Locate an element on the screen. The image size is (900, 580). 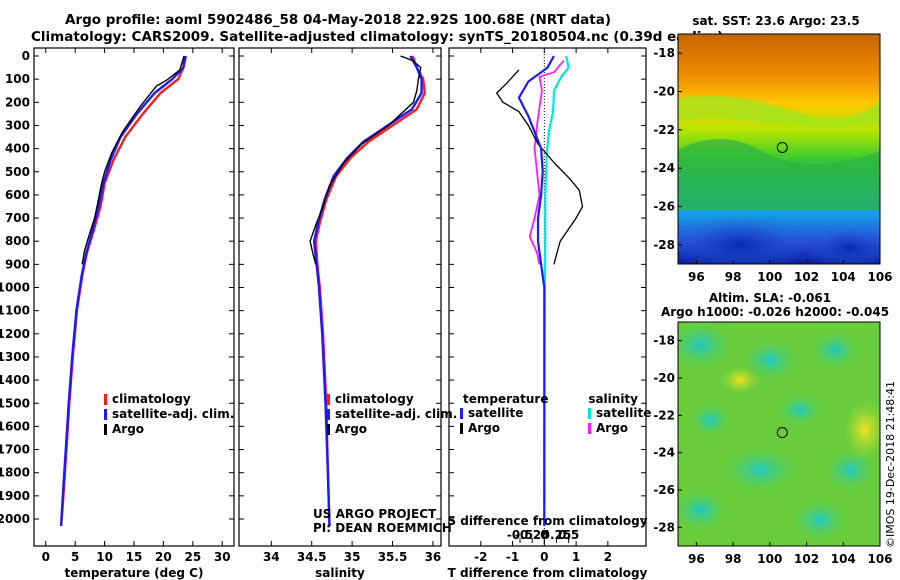
y-tick-label: 500 is located at coordinates (17, 172).